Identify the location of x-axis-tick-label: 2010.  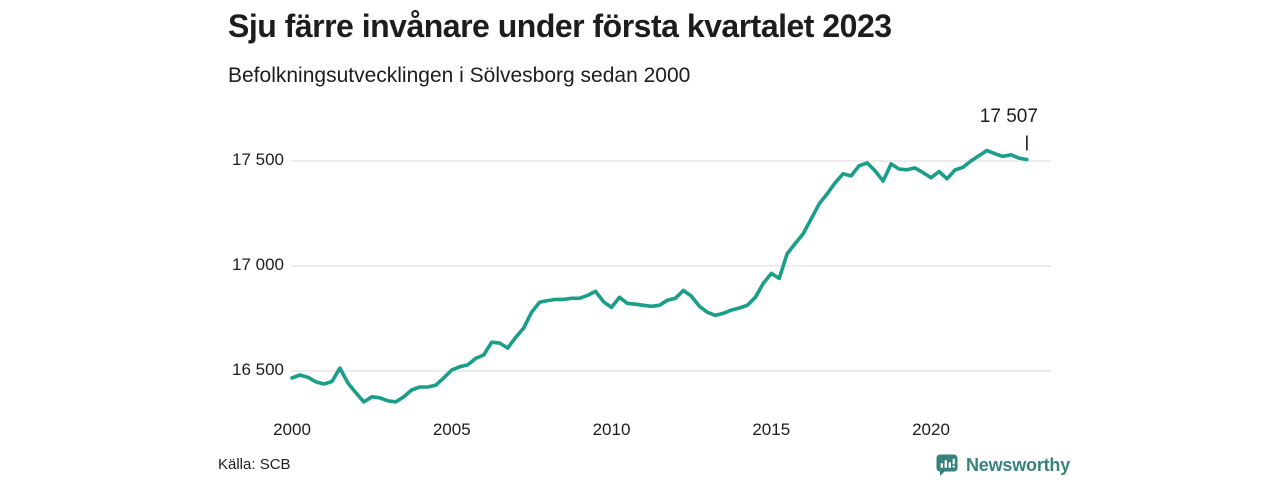
(611, 429).